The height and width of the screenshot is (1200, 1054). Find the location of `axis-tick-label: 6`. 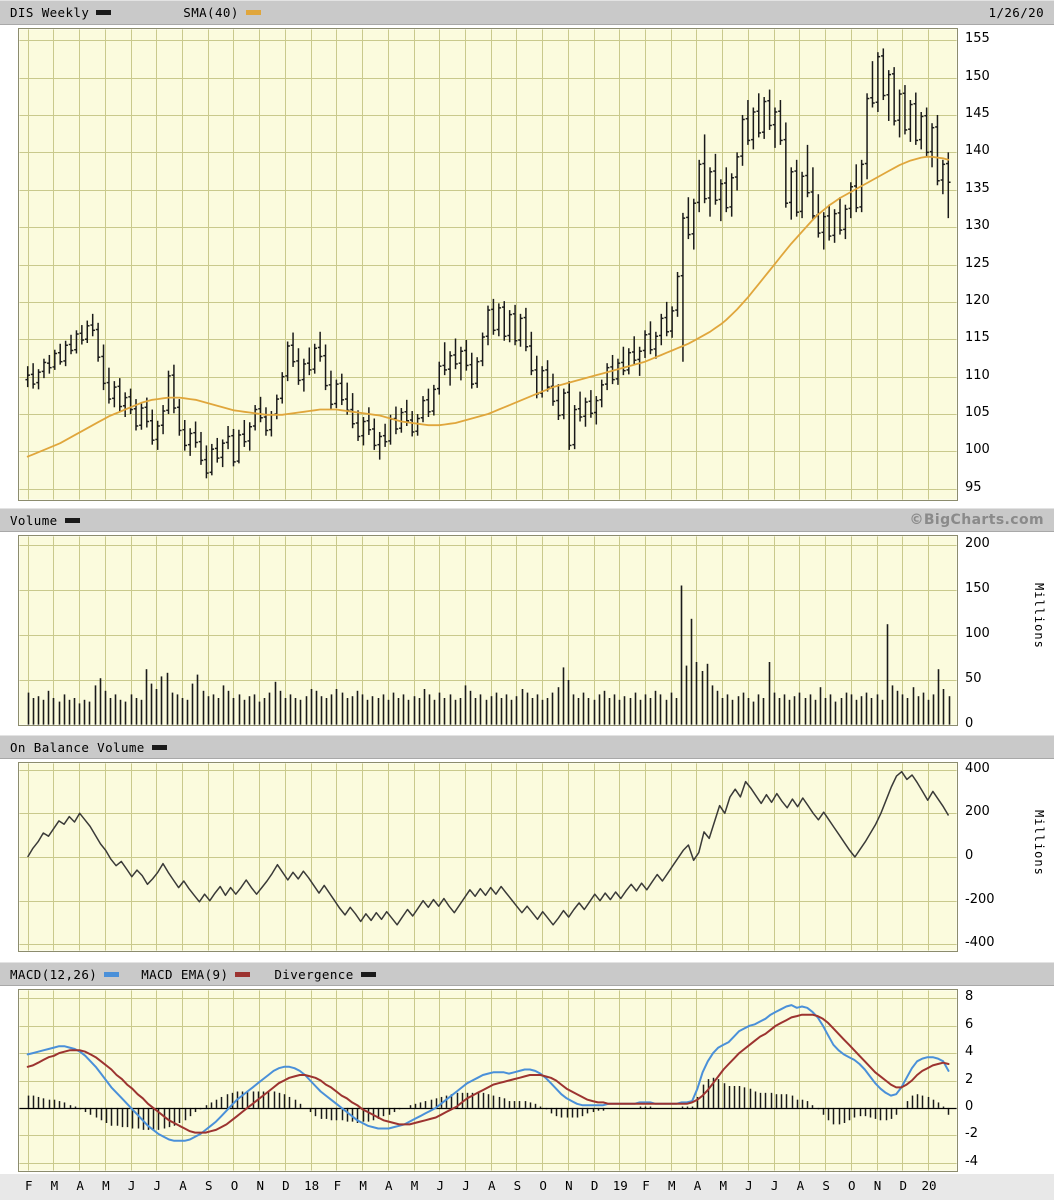

axis-tick-label: 6 is located at coordinates (969, 1024).